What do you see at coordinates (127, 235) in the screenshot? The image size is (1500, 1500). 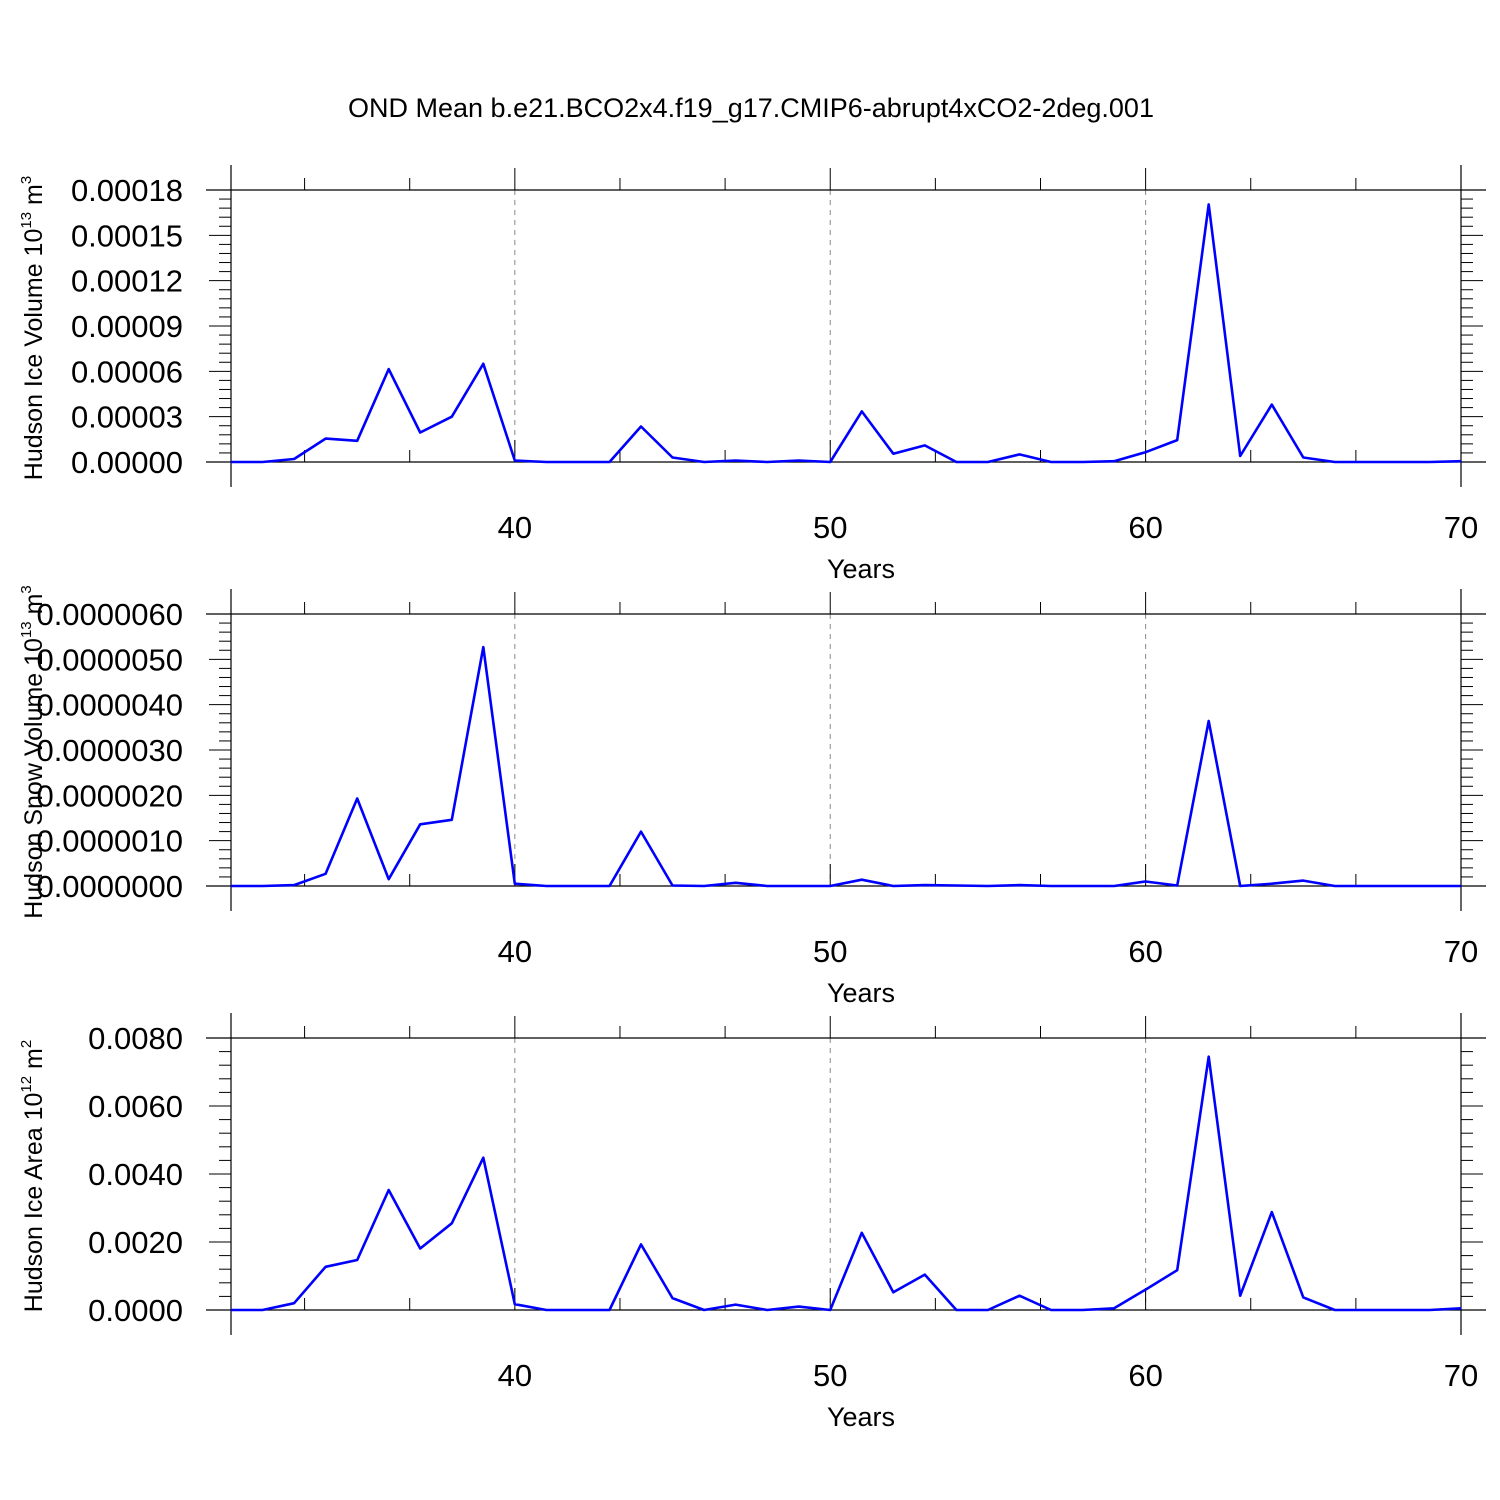 I see `y-tick-label: 0.00015` at bounding box center [127, 235].